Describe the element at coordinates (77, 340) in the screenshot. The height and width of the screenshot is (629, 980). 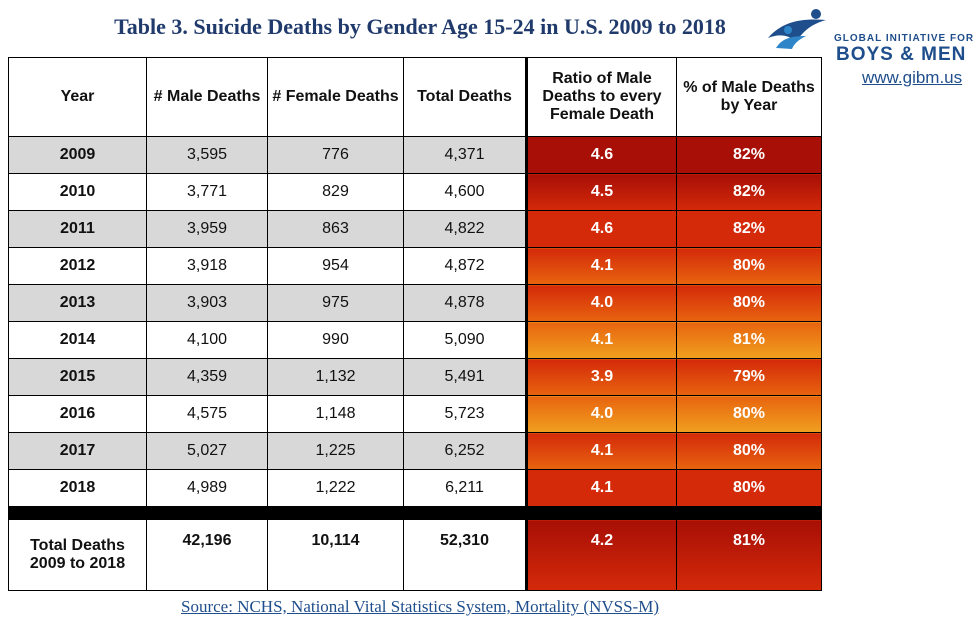
I see `year-cell: 2014` at that location.